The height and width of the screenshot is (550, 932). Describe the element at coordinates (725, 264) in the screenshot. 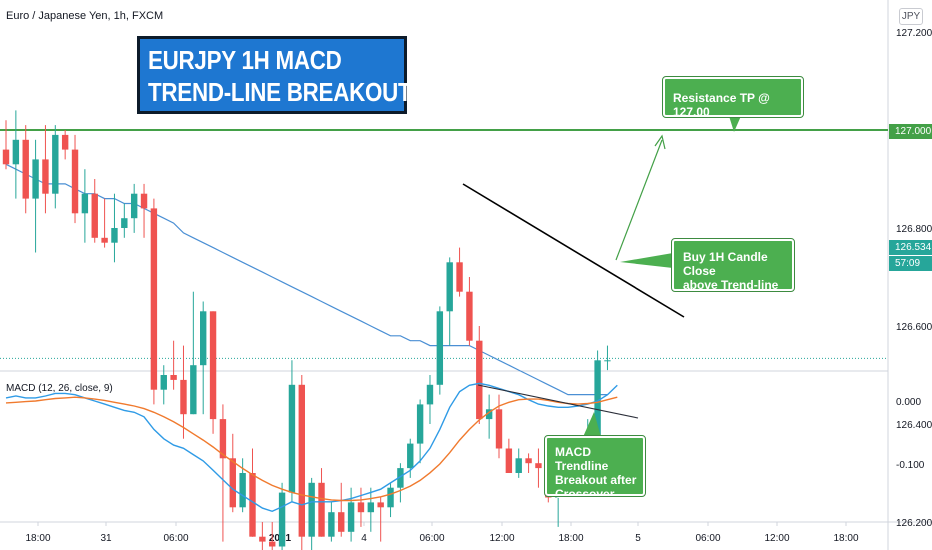

I see `buy-callout-line-1: Buy 1H Candle Close` at that location.